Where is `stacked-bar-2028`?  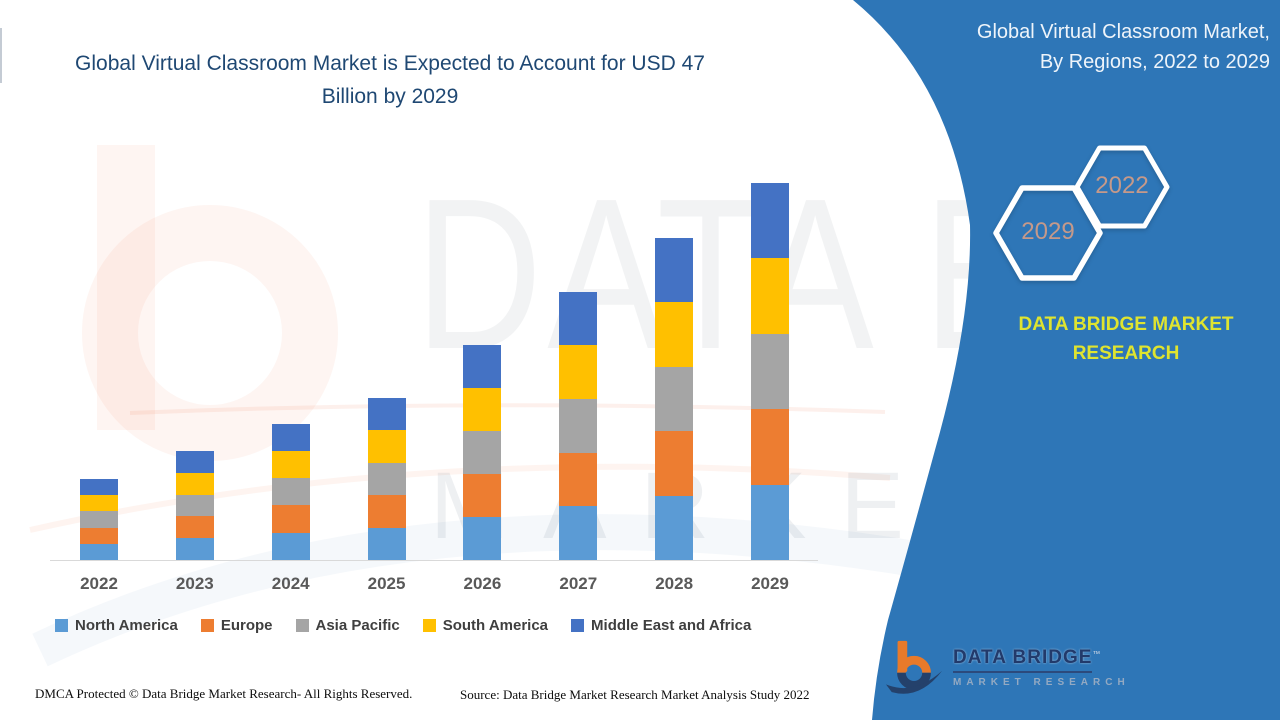
stacked-bar-2028 is located at coordinates (674, 398).